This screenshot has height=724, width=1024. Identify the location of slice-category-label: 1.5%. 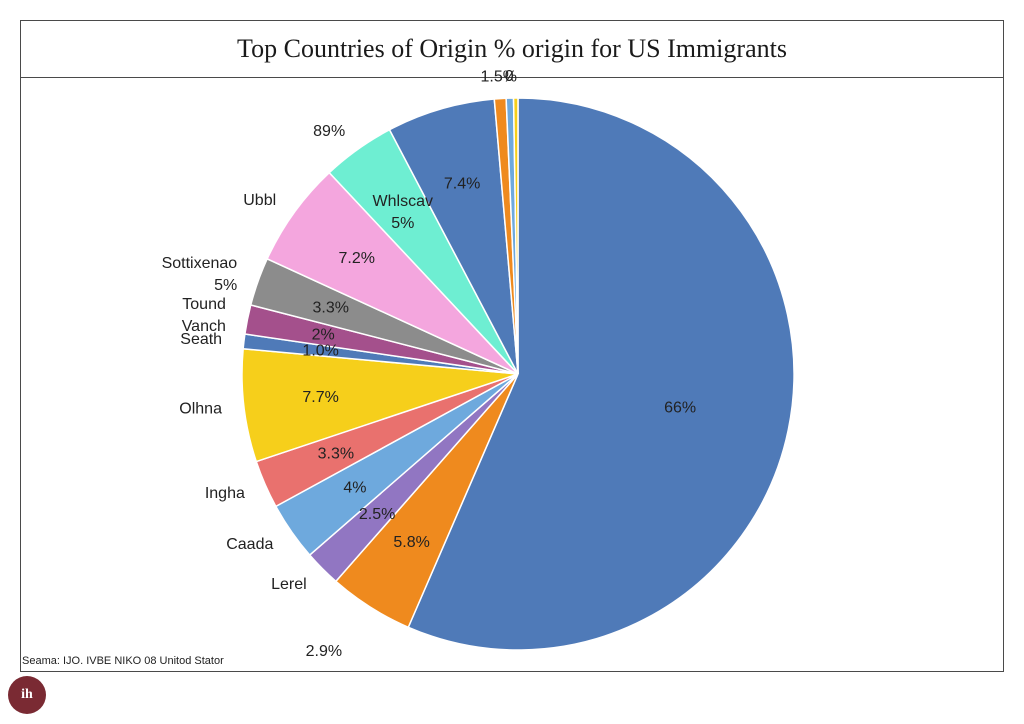
(499, 77).